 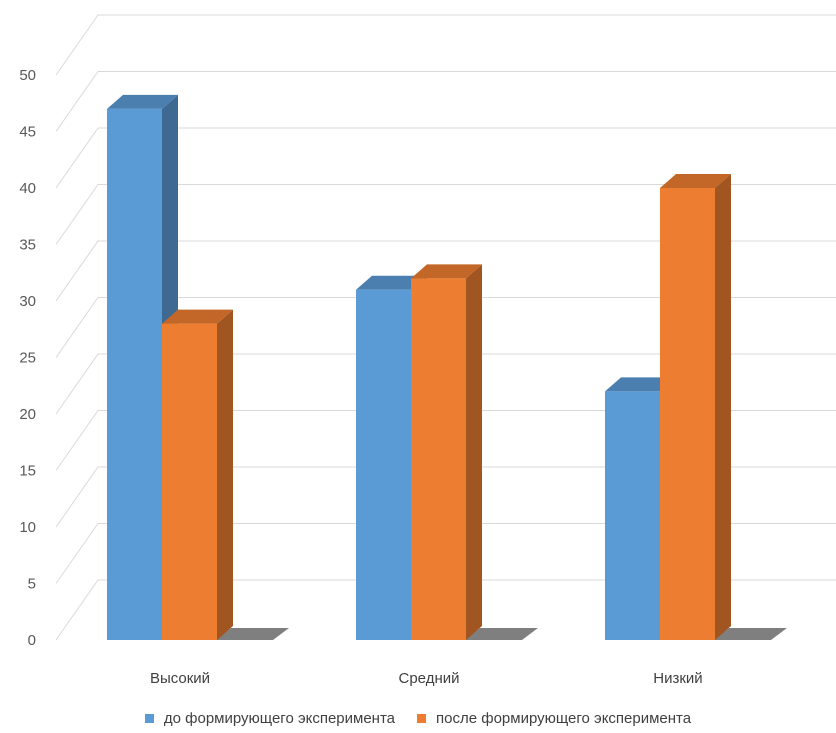 What do you see at coordinates (27, 527) in the screenshot?
I see `y-tick-label: 10` at bounding box center [27, 527].